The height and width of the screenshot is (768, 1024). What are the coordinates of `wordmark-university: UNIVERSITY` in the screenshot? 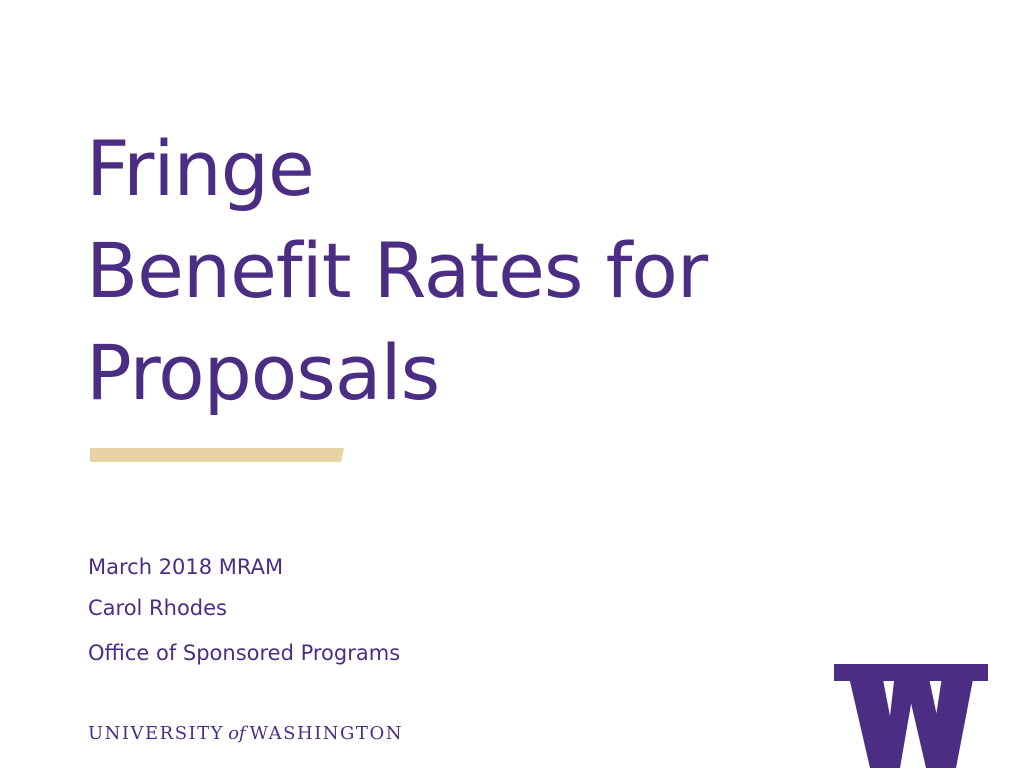 It's located at (156, 733).